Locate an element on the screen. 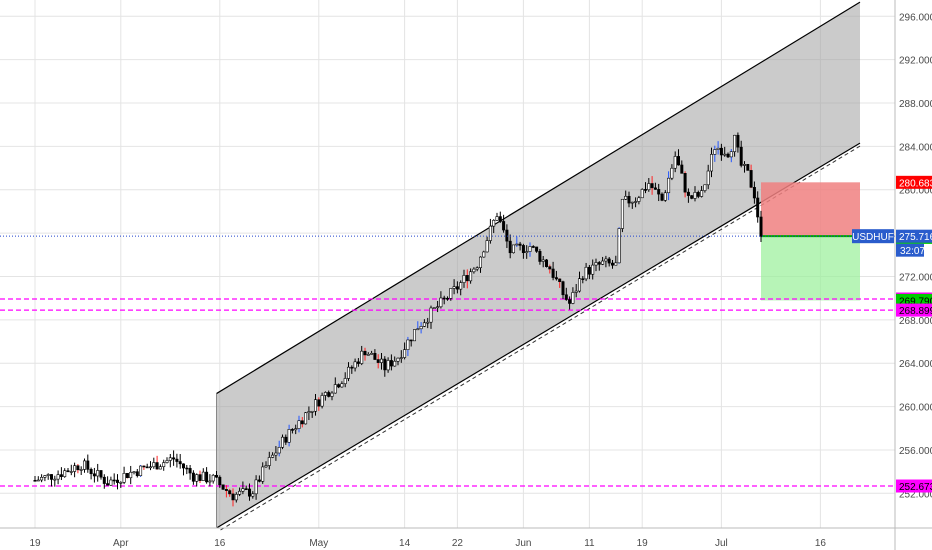 Image resolution: width=932 pixels, height=550 pixels. price-tag: 268.899 is located at coordinates (915, 311).